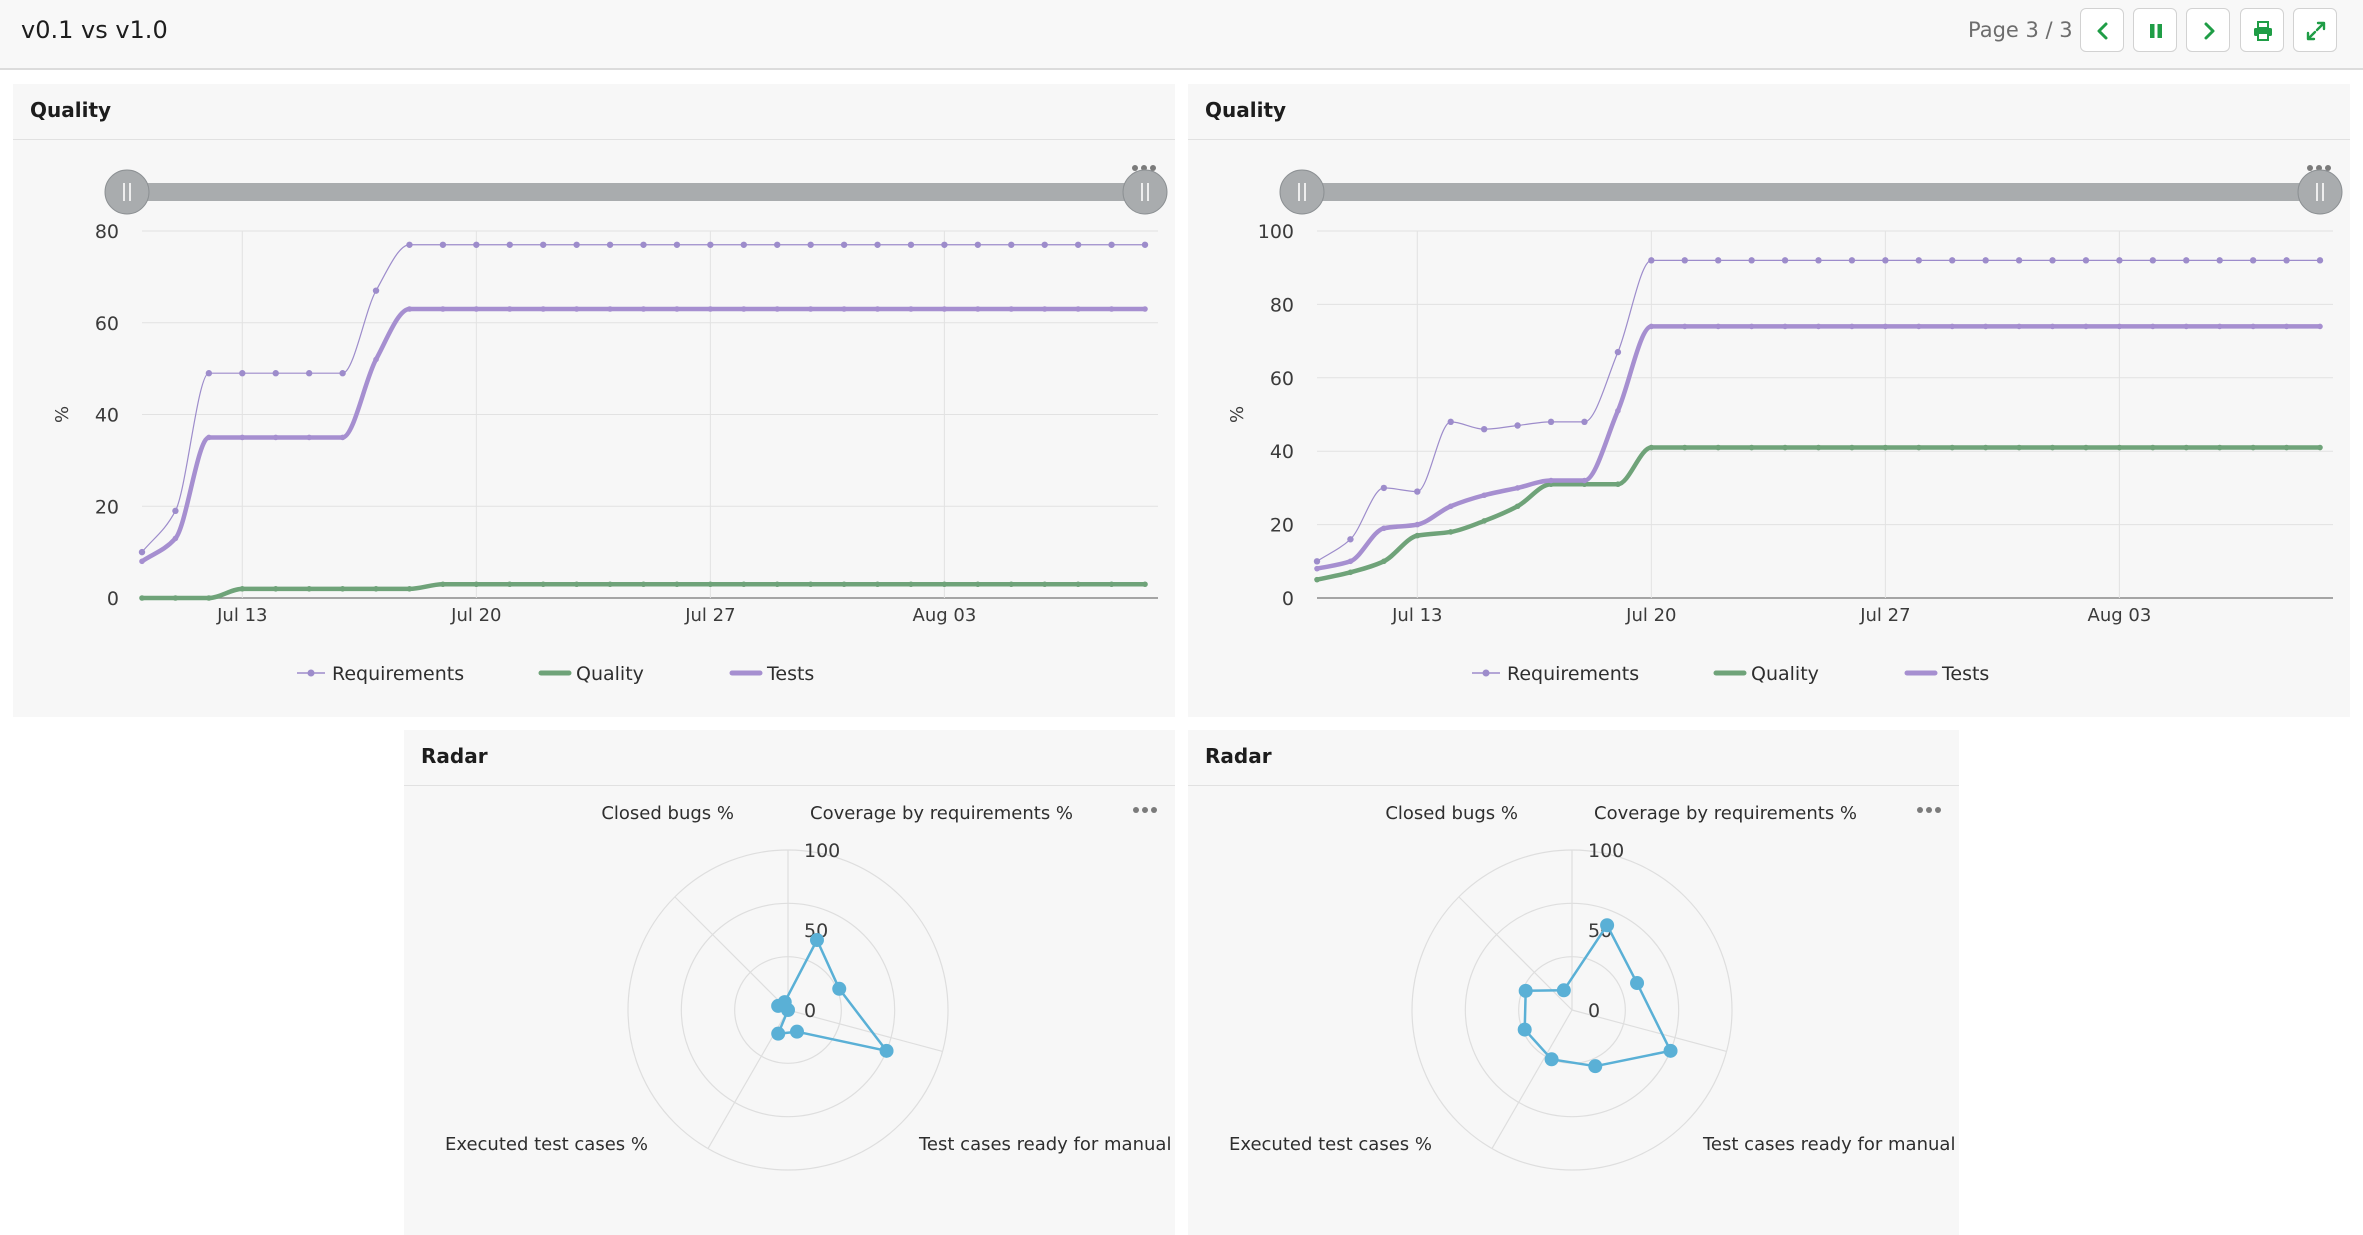 The image size is (2363, 1235). What do you see at coordinates (2120, 615) in the screenshot?
I see `x-tick-label: Aug 03` at bounding box center [2120, 615].